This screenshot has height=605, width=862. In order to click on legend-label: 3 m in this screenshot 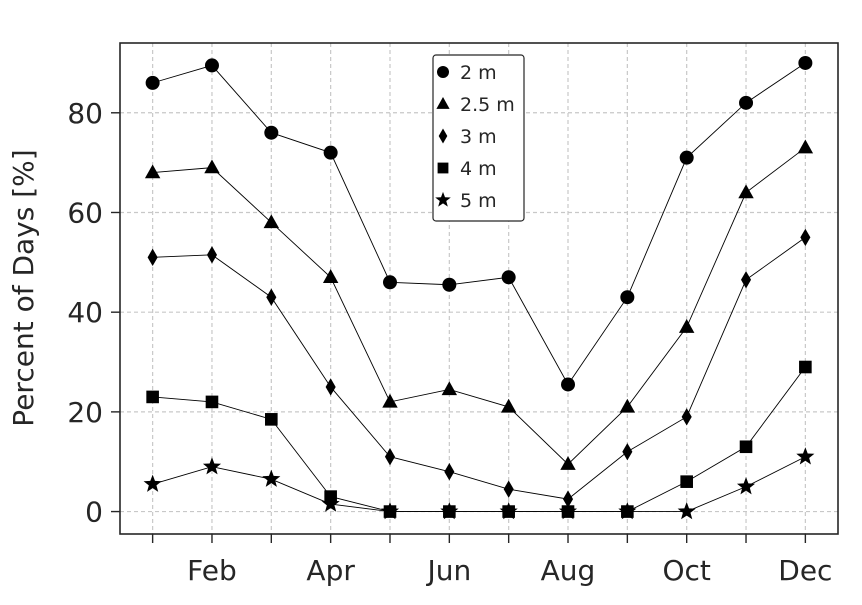, I will do `click(478, 137)`.